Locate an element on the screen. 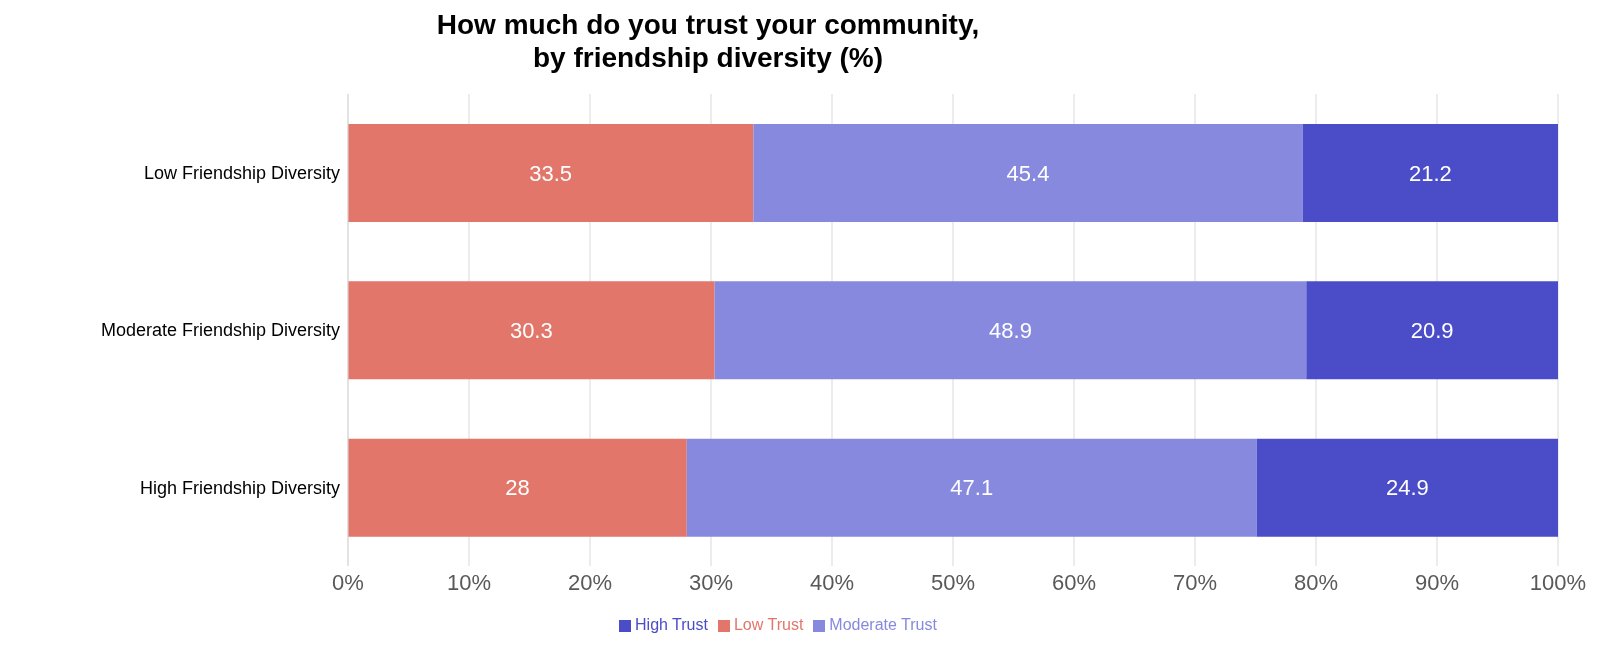 The image size is (1606, 667). data-label: 28 is located at coordinates (517, 488).